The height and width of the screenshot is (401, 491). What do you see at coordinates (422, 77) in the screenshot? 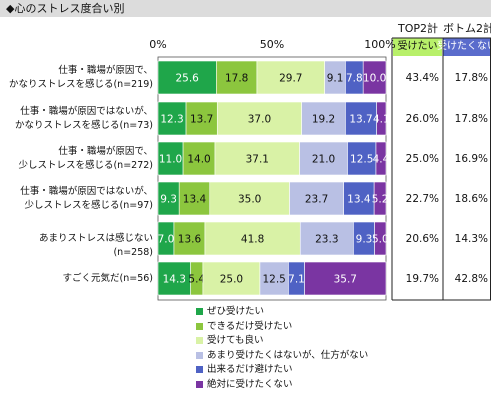
I see `top2-value: 43.4%` at bounding box center [422, 77].